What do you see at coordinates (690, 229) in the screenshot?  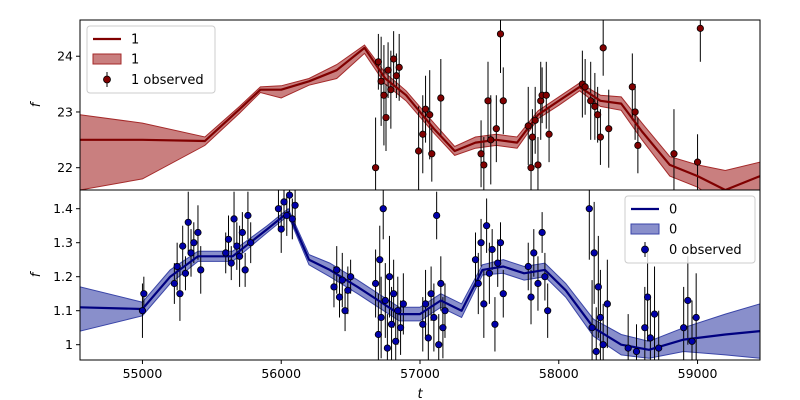 I see `bottom-legend-box` at bounding box center [690, 229].